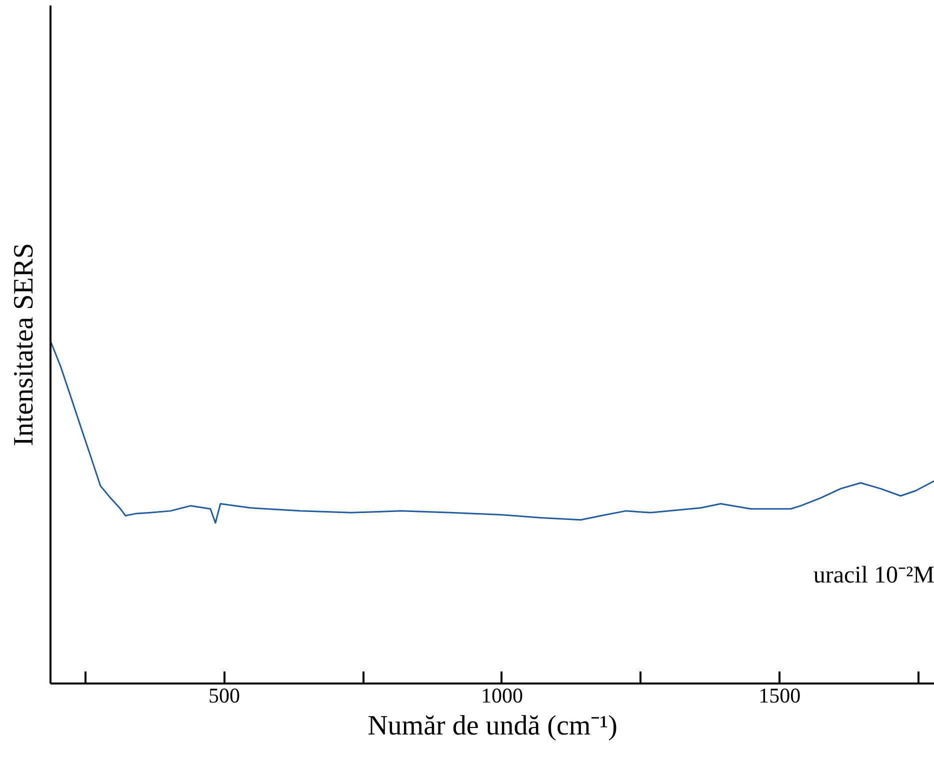 The image size is (934, 769). What do you see at coordinates (493, 726) in the screenshot?
I see `x-axis-title: Număr de undă (cm⁻¹)` at bounding box center [493, 726].